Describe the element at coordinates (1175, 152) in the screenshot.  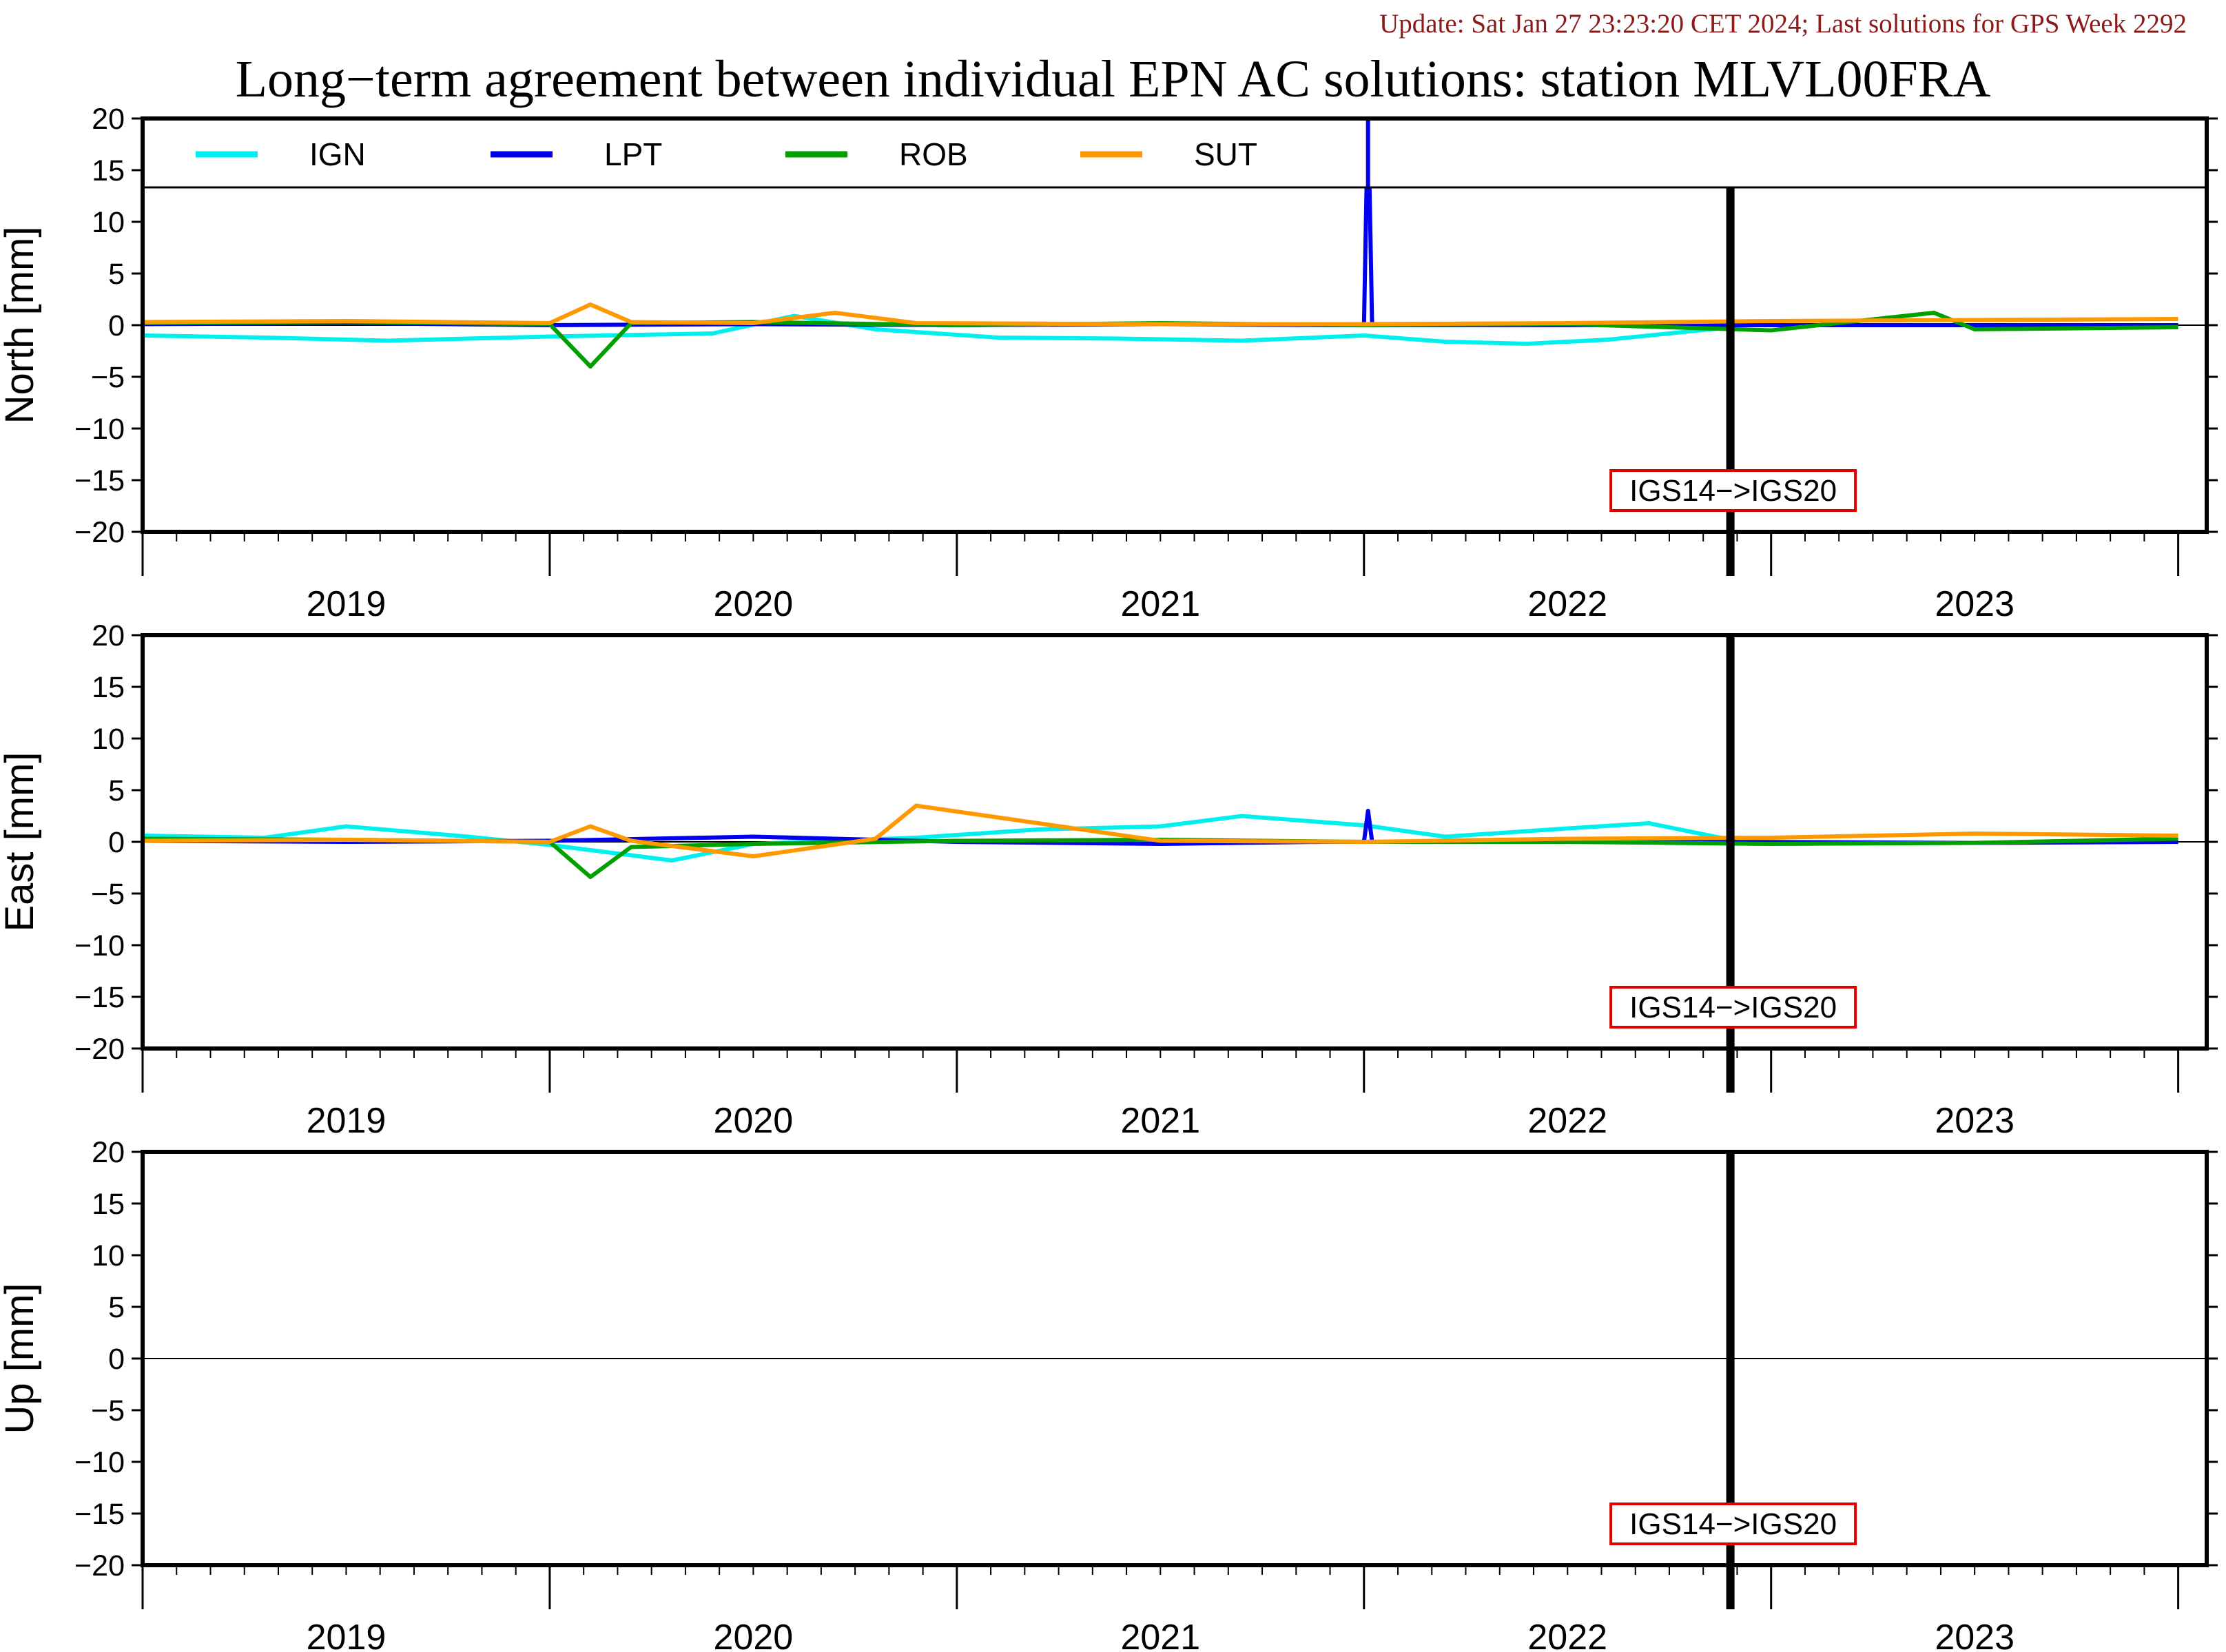
I see `legend-background` at that location.